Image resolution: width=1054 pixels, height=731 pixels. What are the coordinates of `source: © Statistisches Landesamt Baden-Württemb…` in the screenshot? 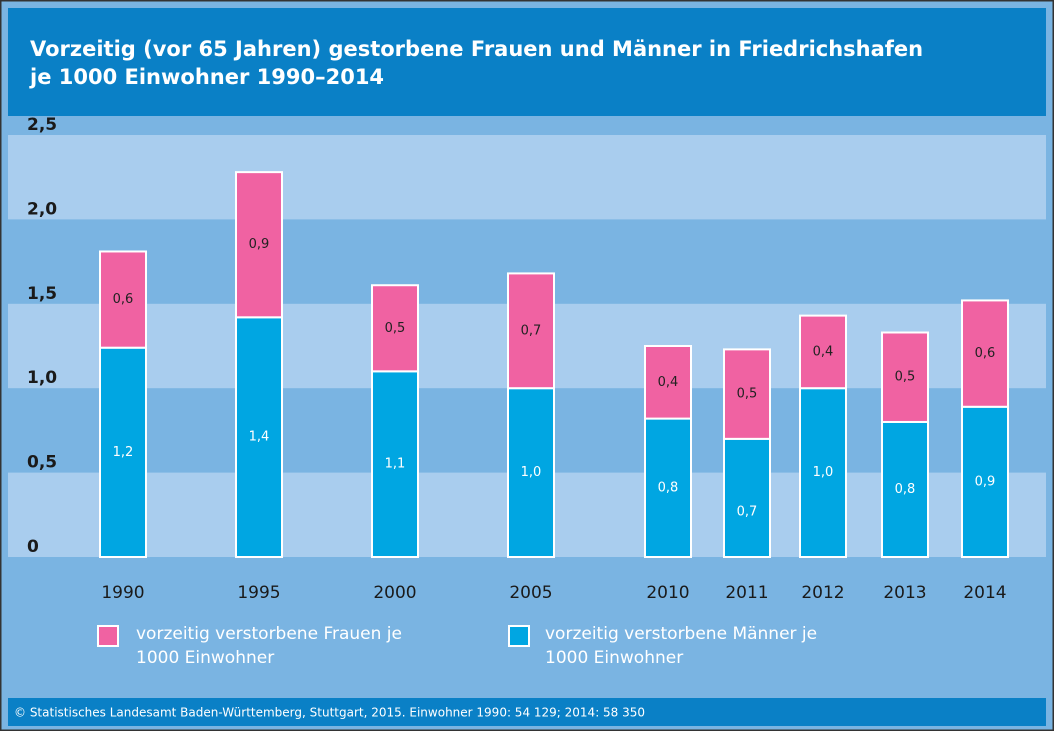 It's located at (329, 713).